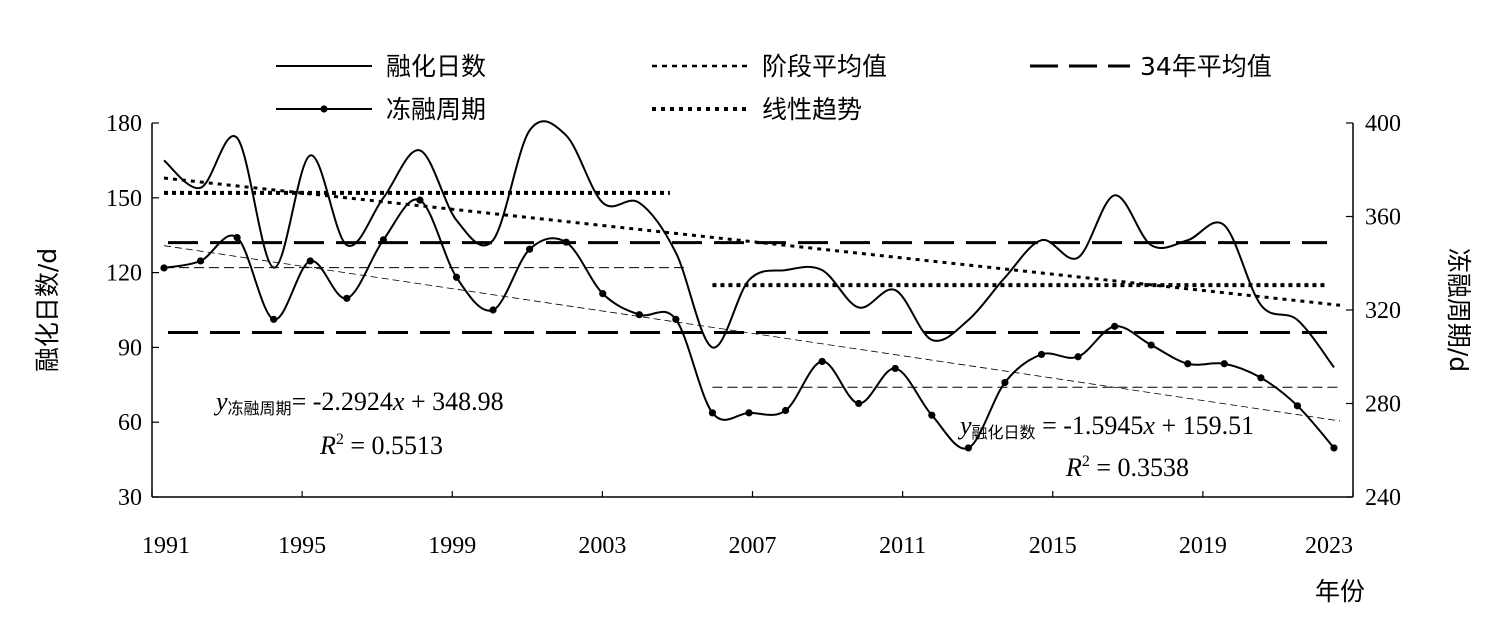 The width and height of the screenshot is (1500, 629). What do you see at coordinates (1383, 405) in the screenshot?
I see `y-right-tick-label: 280` at bounding box center [1383, 405].